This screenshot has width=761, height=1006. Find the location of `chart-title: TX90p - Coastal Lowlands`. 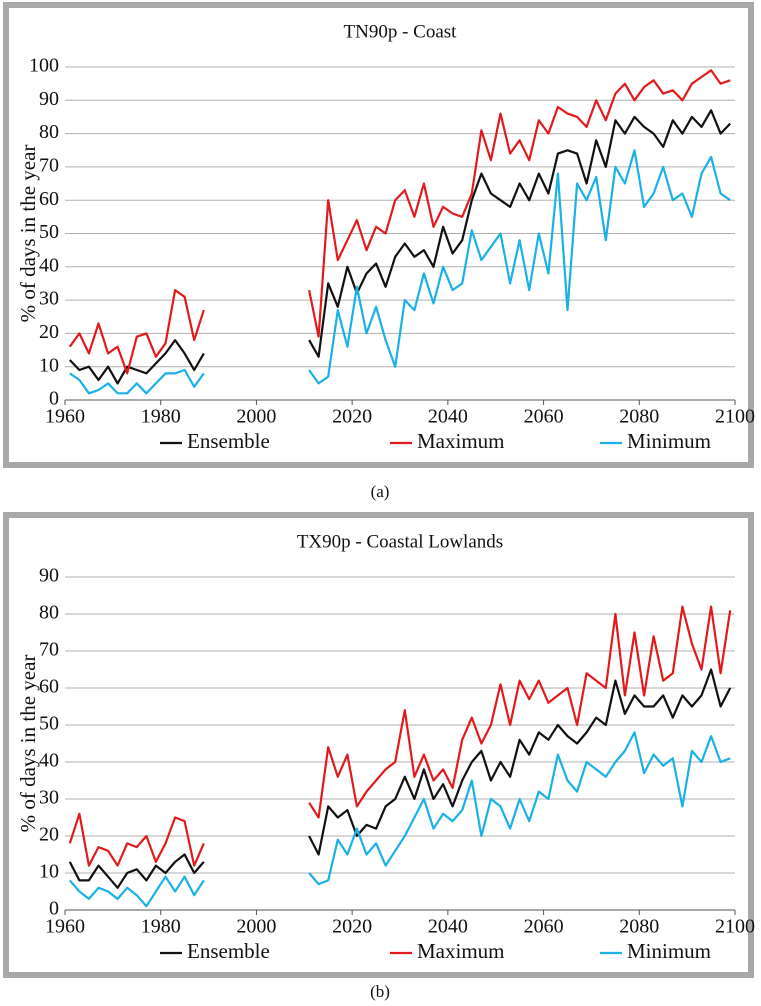

chart-title: TX90p - Coastal Lowlands is located at coordinates (400, 541).